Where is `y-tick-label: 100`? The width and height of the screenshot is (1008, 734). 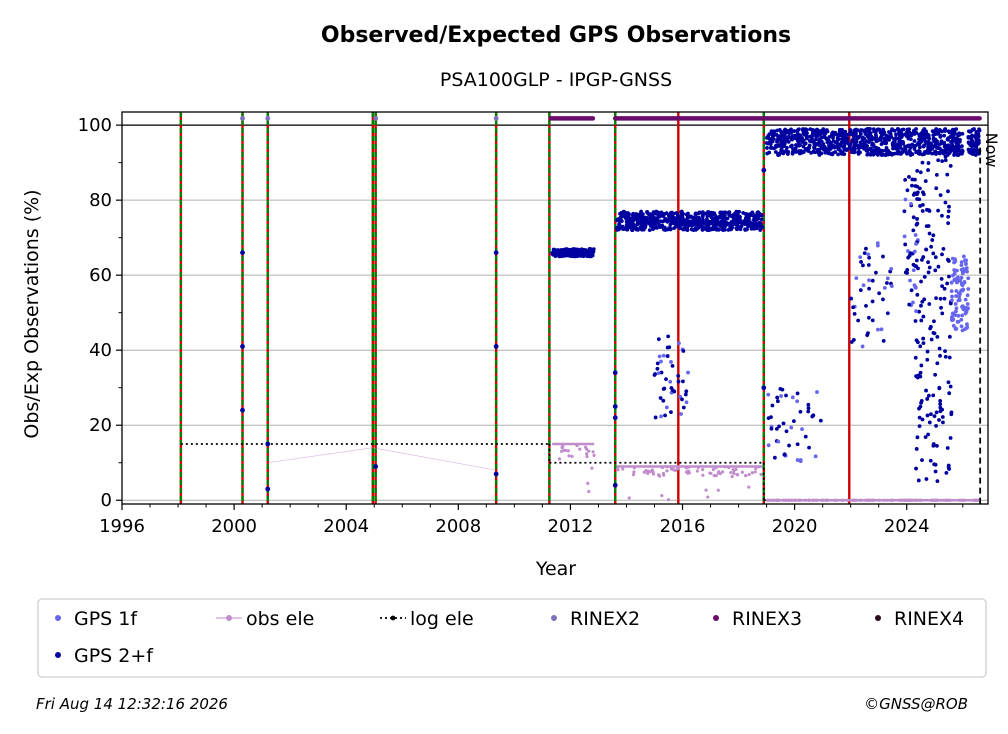 y-tick-label: 100 is located at coordinates (95, 125).